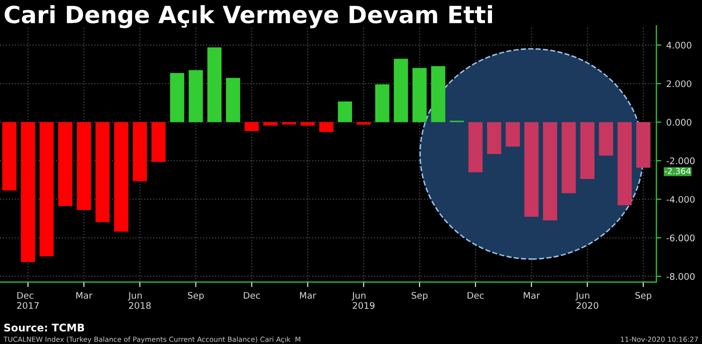 This screenshot has width=702, height=344. I want to click on y-tick-label: -2.000, so click(680, 160).